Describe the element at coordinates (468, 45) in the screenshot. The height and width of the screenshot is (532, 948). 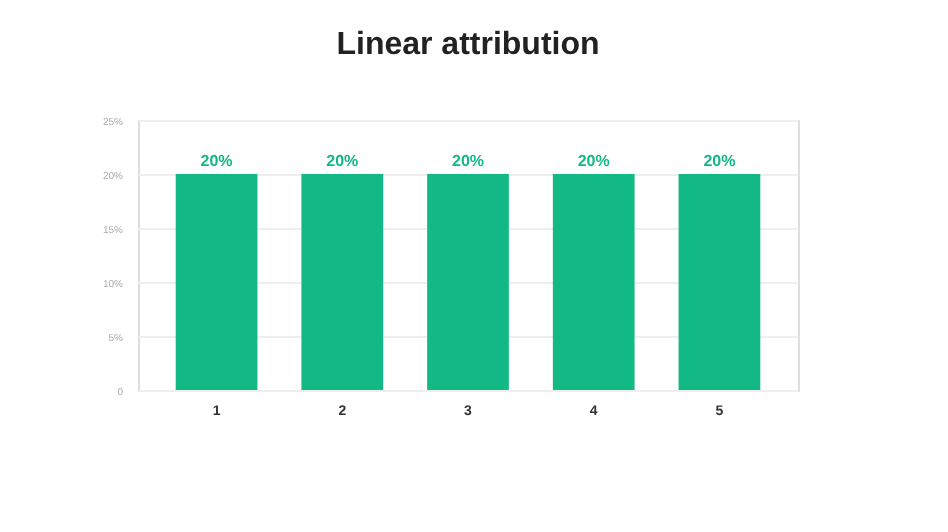
I see `chart-title: Linear attribution` at that location.